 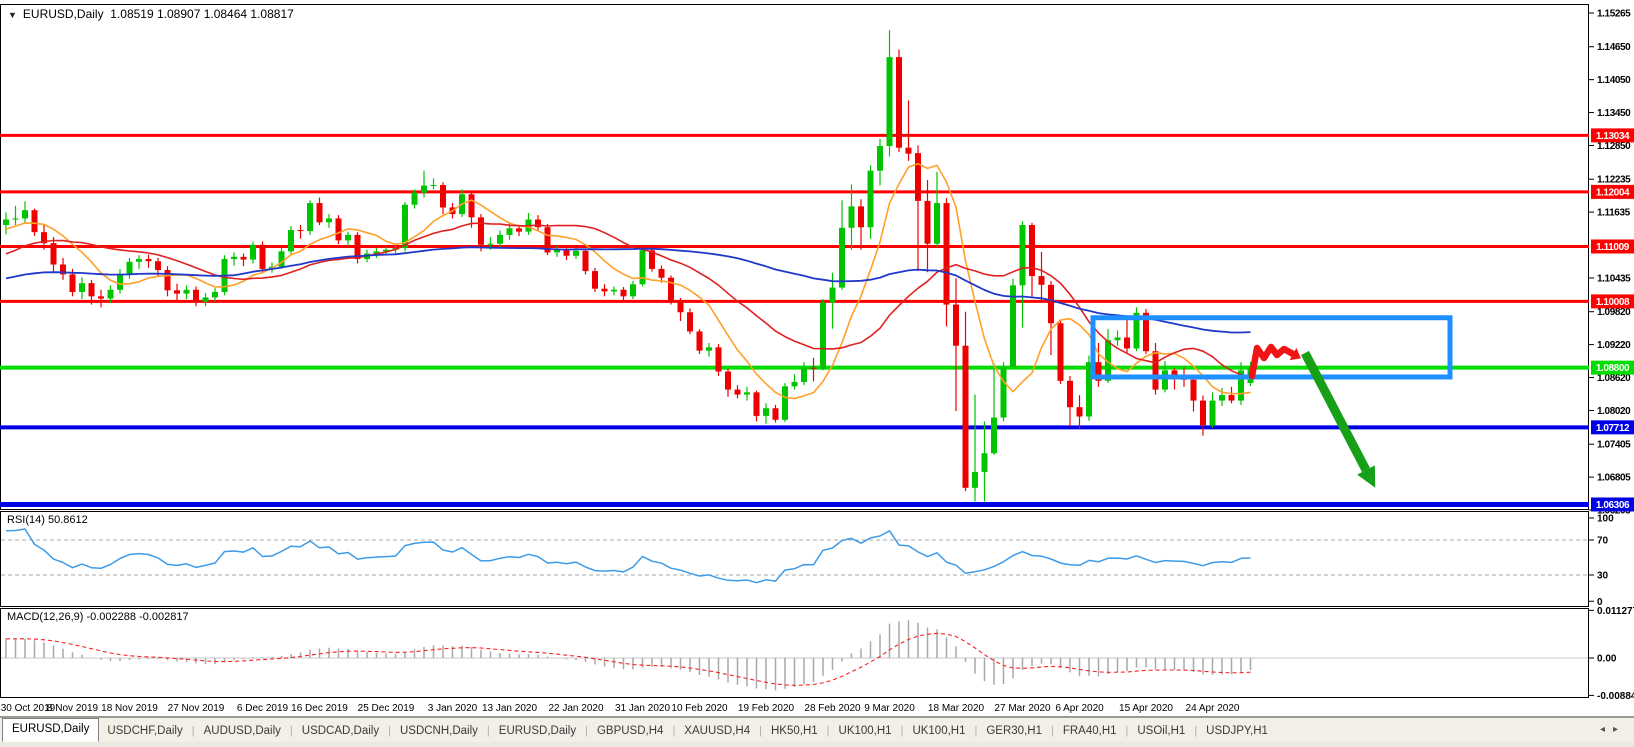 What do you see at coordinates (47, 520) in the screenshot?
I see `rsi-indicator-label: RSI(14) 50.8612` at bounding box center [47, 520].